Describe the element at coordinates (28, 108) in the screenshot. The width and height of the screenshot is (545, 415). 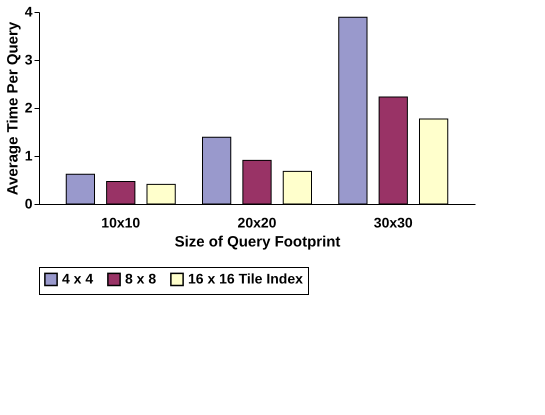
I see `y-tick-label: 2` at that location.